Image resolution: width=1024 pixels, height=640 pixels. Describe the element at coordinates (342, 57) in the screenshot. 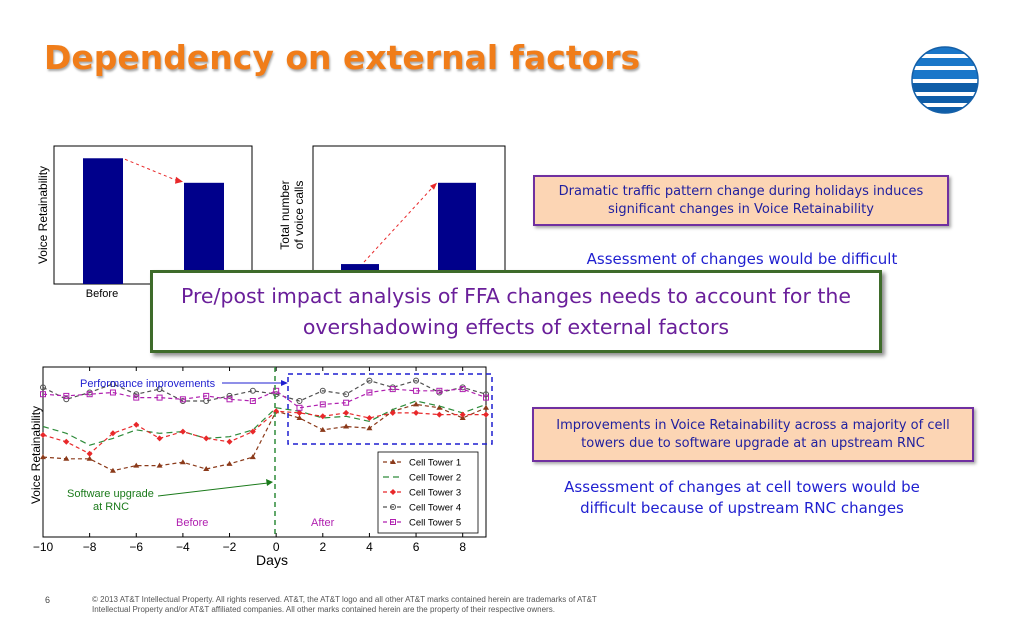

I see `slide-title: Dependency on external factors` at that location.